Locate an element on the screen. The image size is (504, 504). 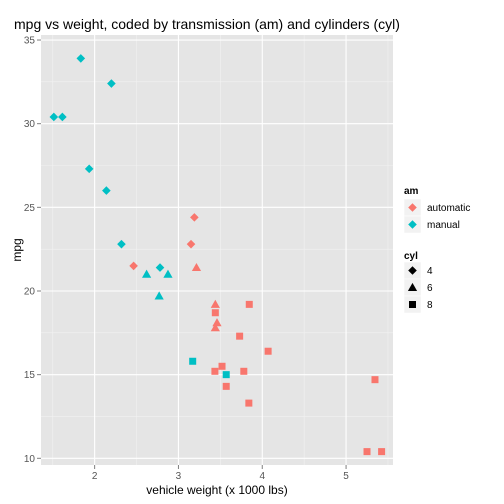
y-tick-label: 30 is located at coordinates (30, 124).